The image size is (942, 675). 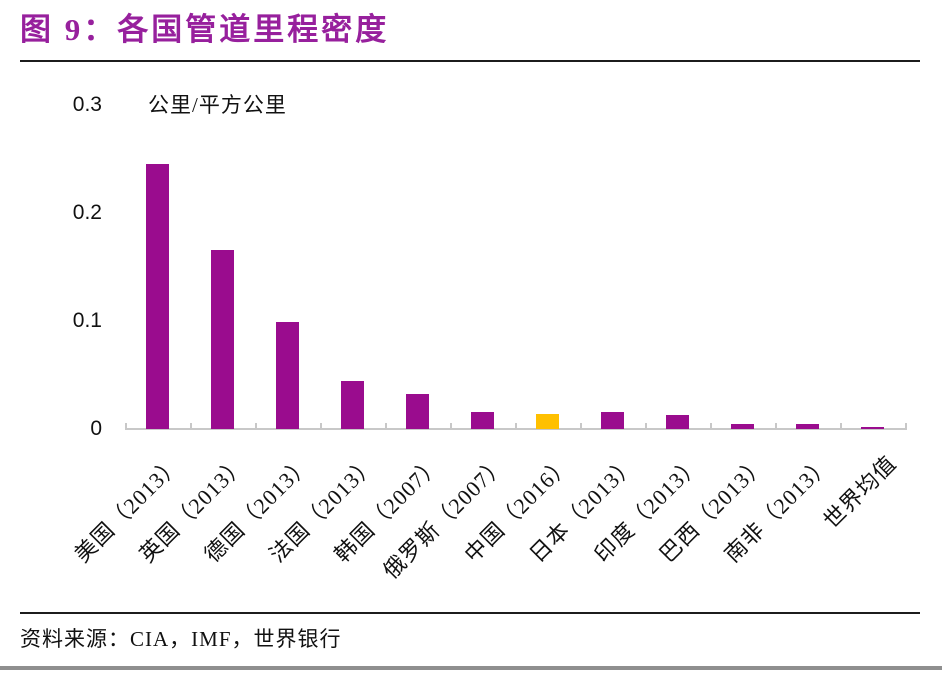 What do you see at coordinates (470, 61) in the screenshot?
I see `title-divider` at bounding box center [470, 61].